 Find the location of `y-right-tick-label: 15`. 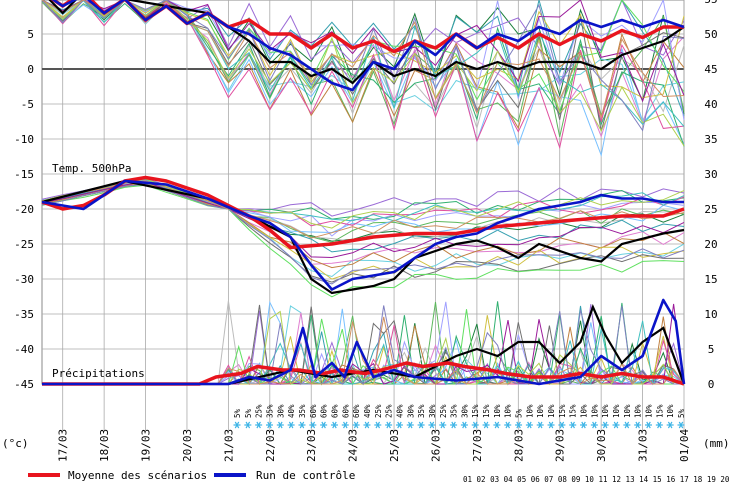

y-right-tick-label: 15 is located at coordinates (710, 279).